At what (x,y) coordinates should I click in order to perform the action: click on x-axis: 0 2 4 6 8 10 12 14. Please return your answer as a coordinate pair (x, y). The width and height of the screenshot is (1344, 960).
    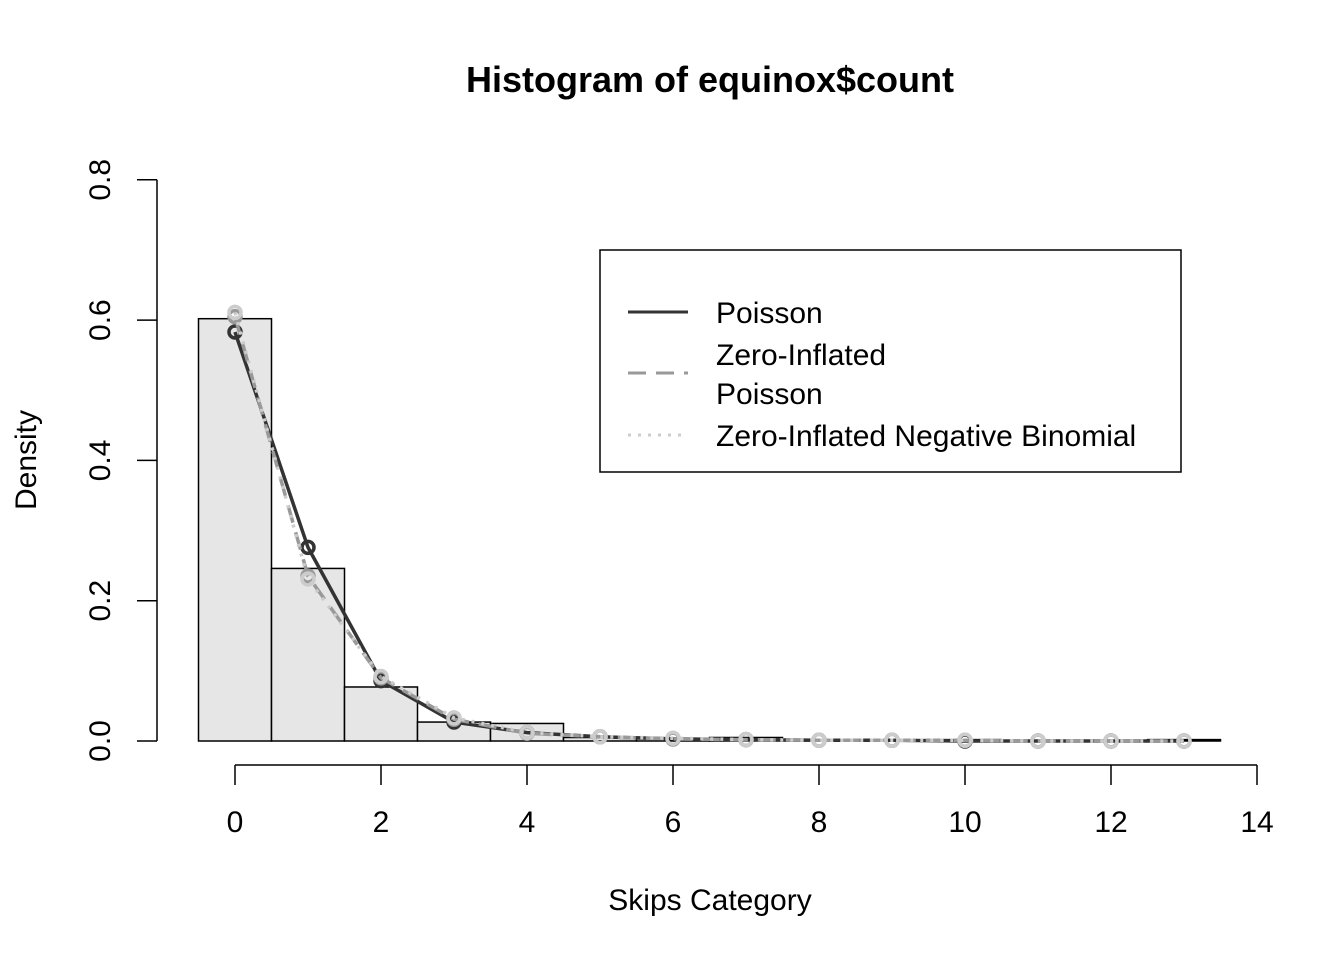
    Looking at the image, I should click on (750, 801).